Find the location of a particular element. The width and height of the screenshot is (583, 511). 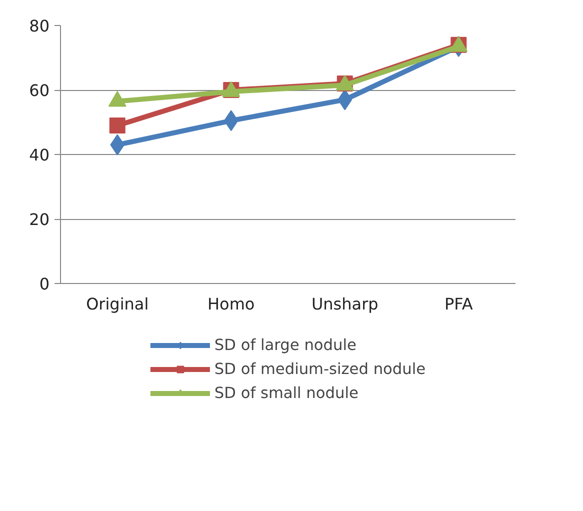

x-tick-label: Original is located at coordinates (117, 304).